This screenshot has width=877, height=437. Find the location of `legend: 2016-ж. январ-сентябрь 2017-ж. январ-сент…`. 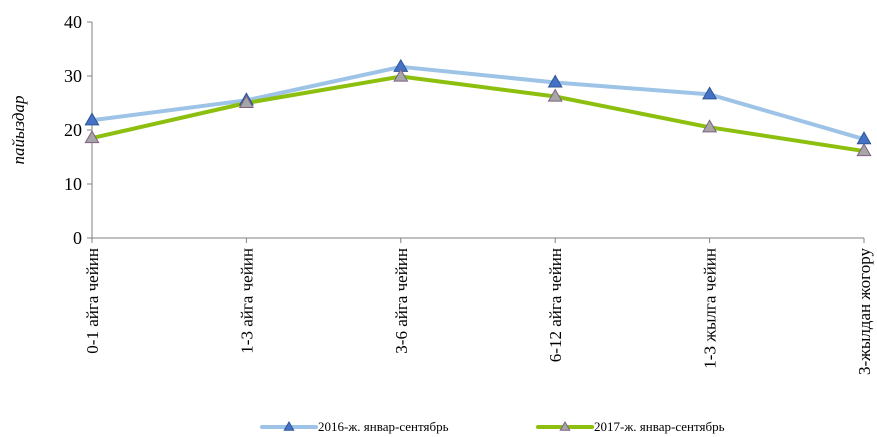

legend: 2016-ж. январ-сентябрь 2017-ж. январ-сент… is located at coordinates (492, 426).